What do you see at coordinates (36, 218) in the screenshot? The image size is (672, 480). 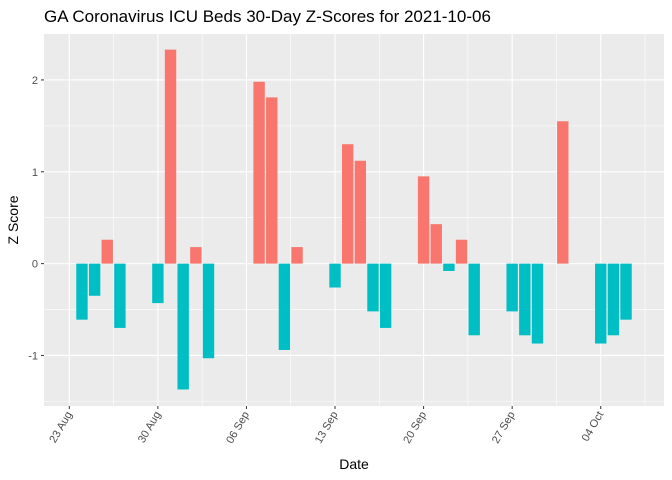 I see `y-axis: -1 0 1 2` at bounding box center [36, 218].